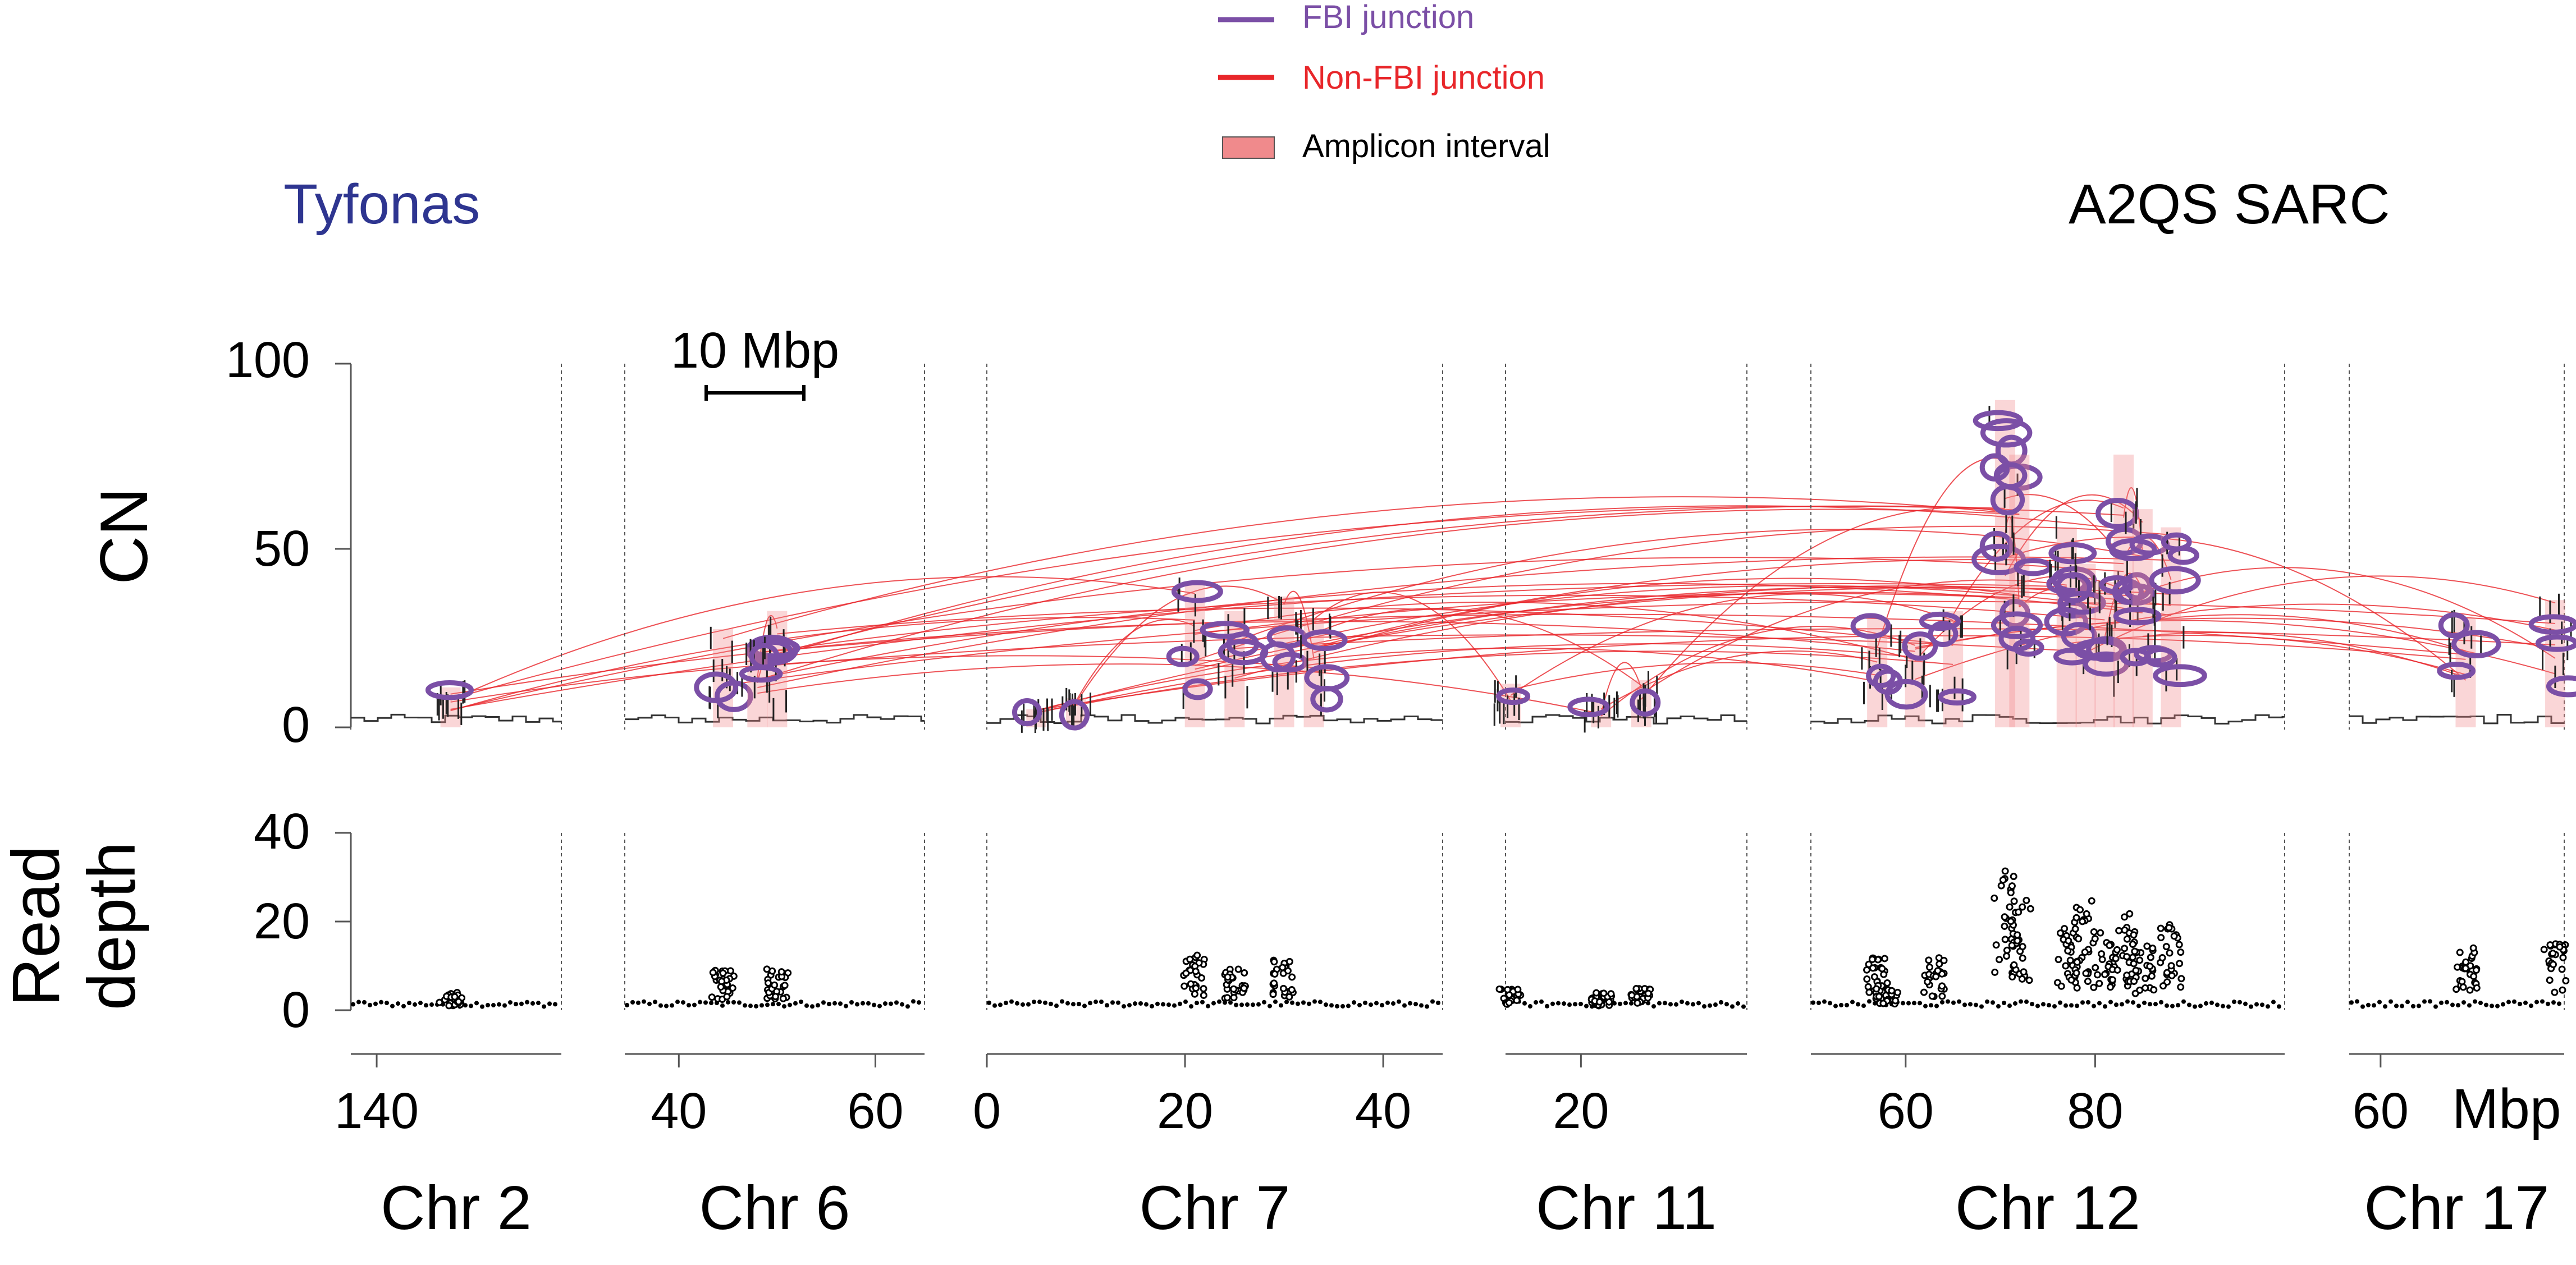 The image size is (2576, 1265). I want to click on read-depth-points, so click(1620, 997).